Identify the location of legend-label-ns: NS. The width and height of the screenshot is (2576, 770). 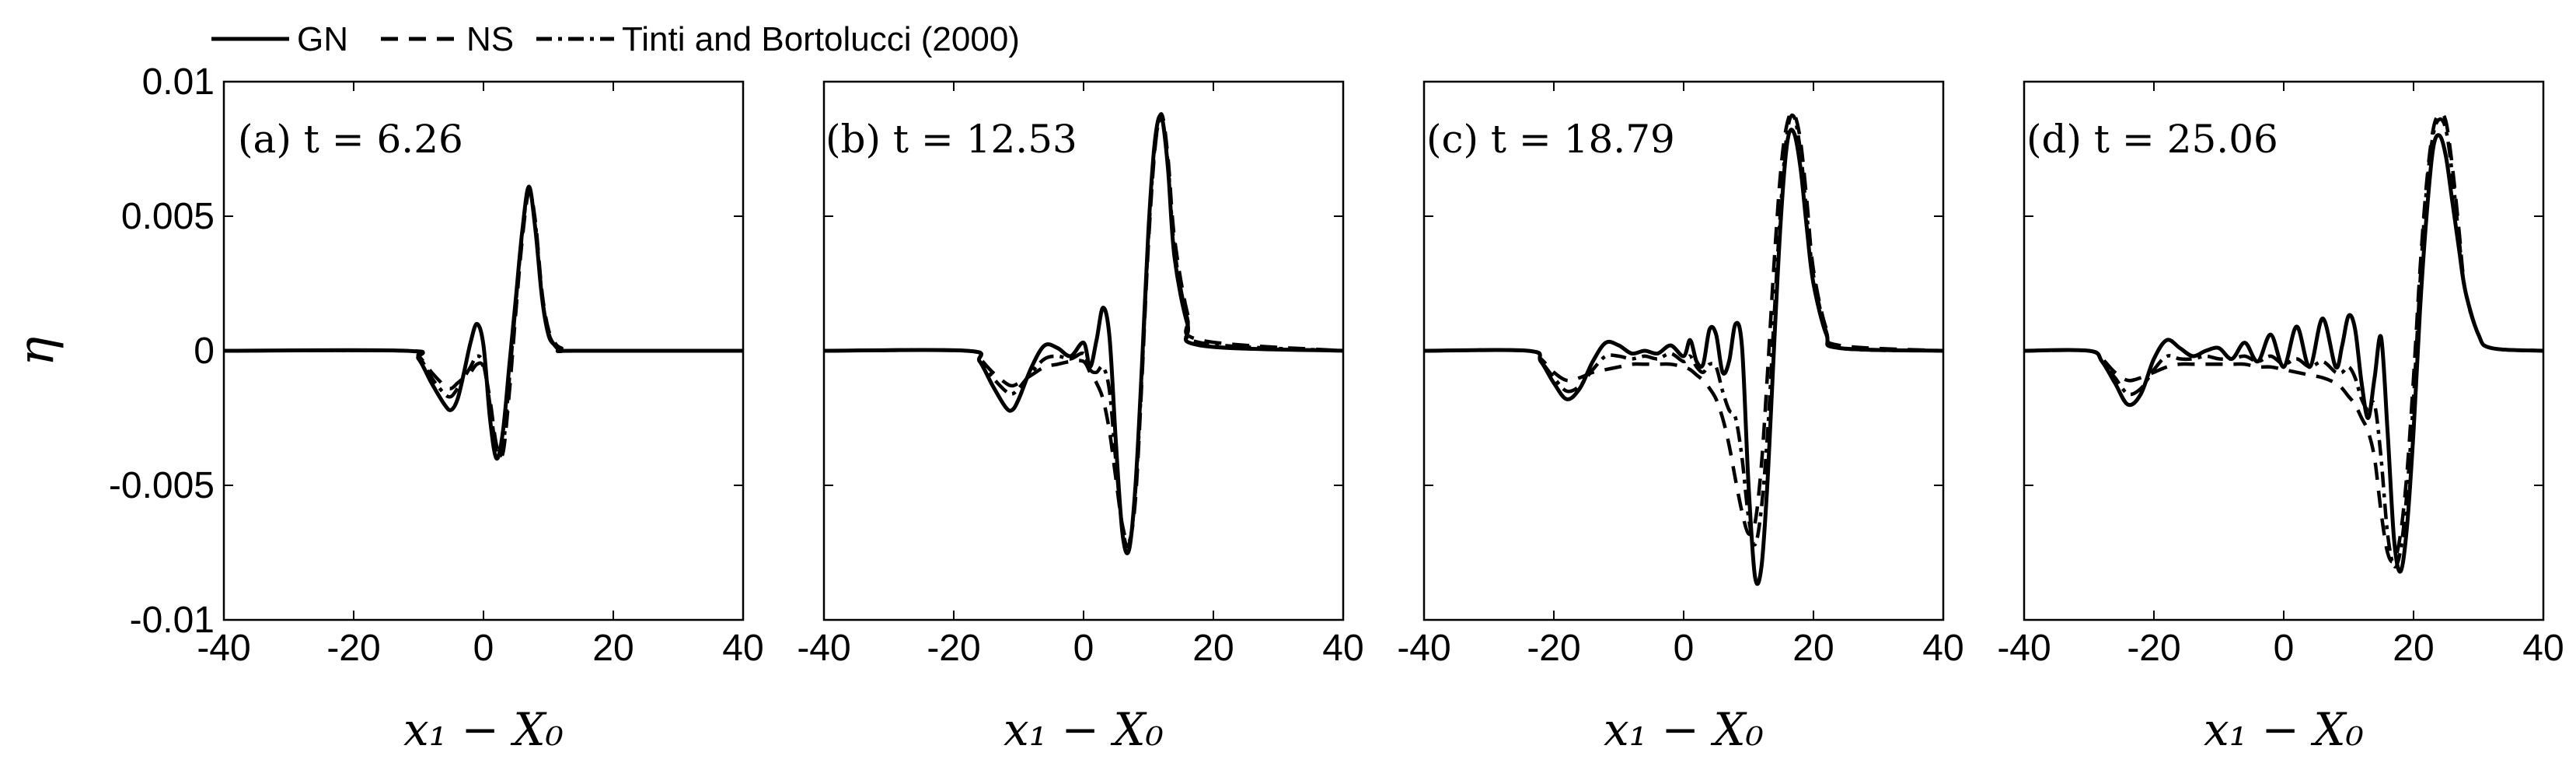
(490, 39).